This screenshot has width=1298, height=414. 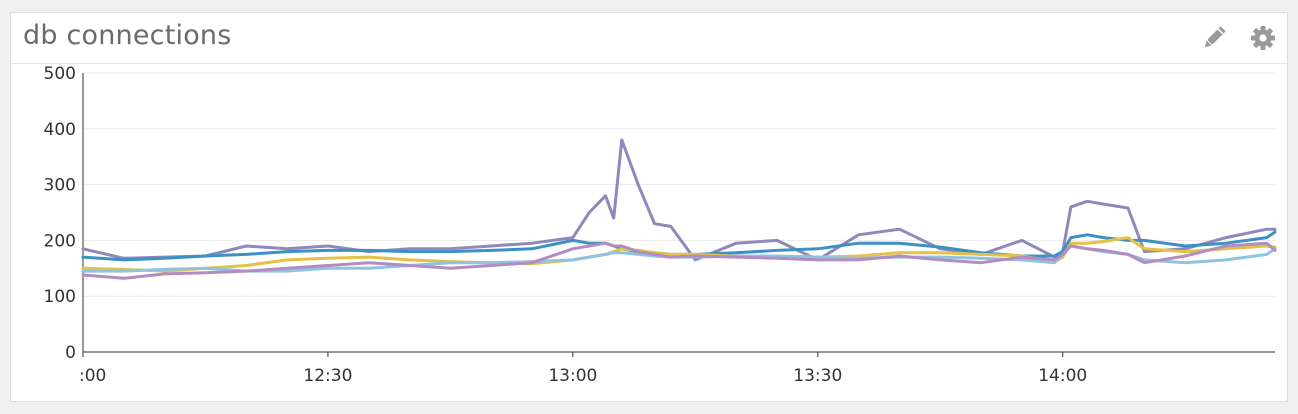 What do you see at coordinates (1214, 38) in the screenshot?
I see `pencil-icon` at bounding box center [1214, 38].